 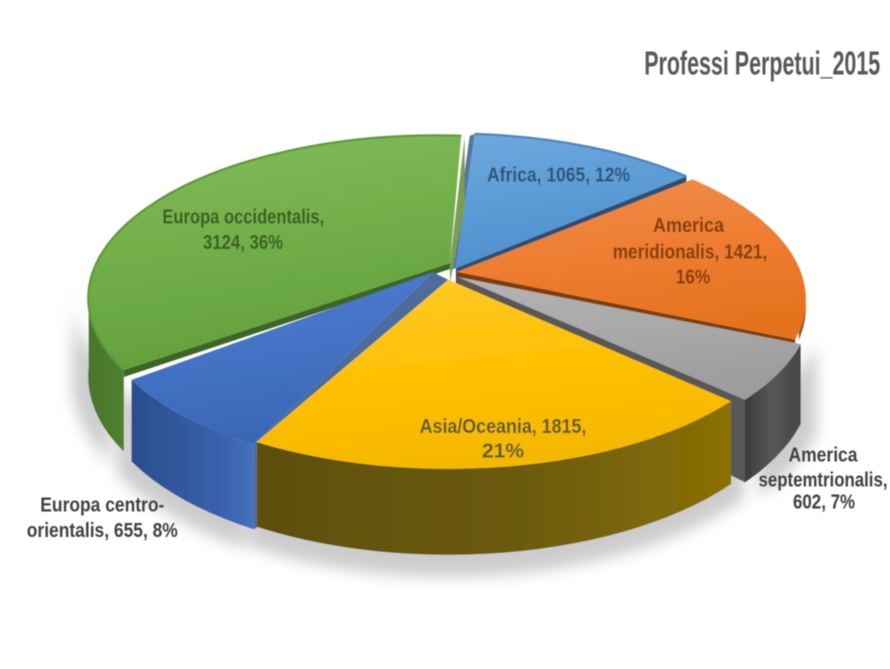 I want to click on svg-text: Africa, 1065, 12%, so click(x=558, y=176).